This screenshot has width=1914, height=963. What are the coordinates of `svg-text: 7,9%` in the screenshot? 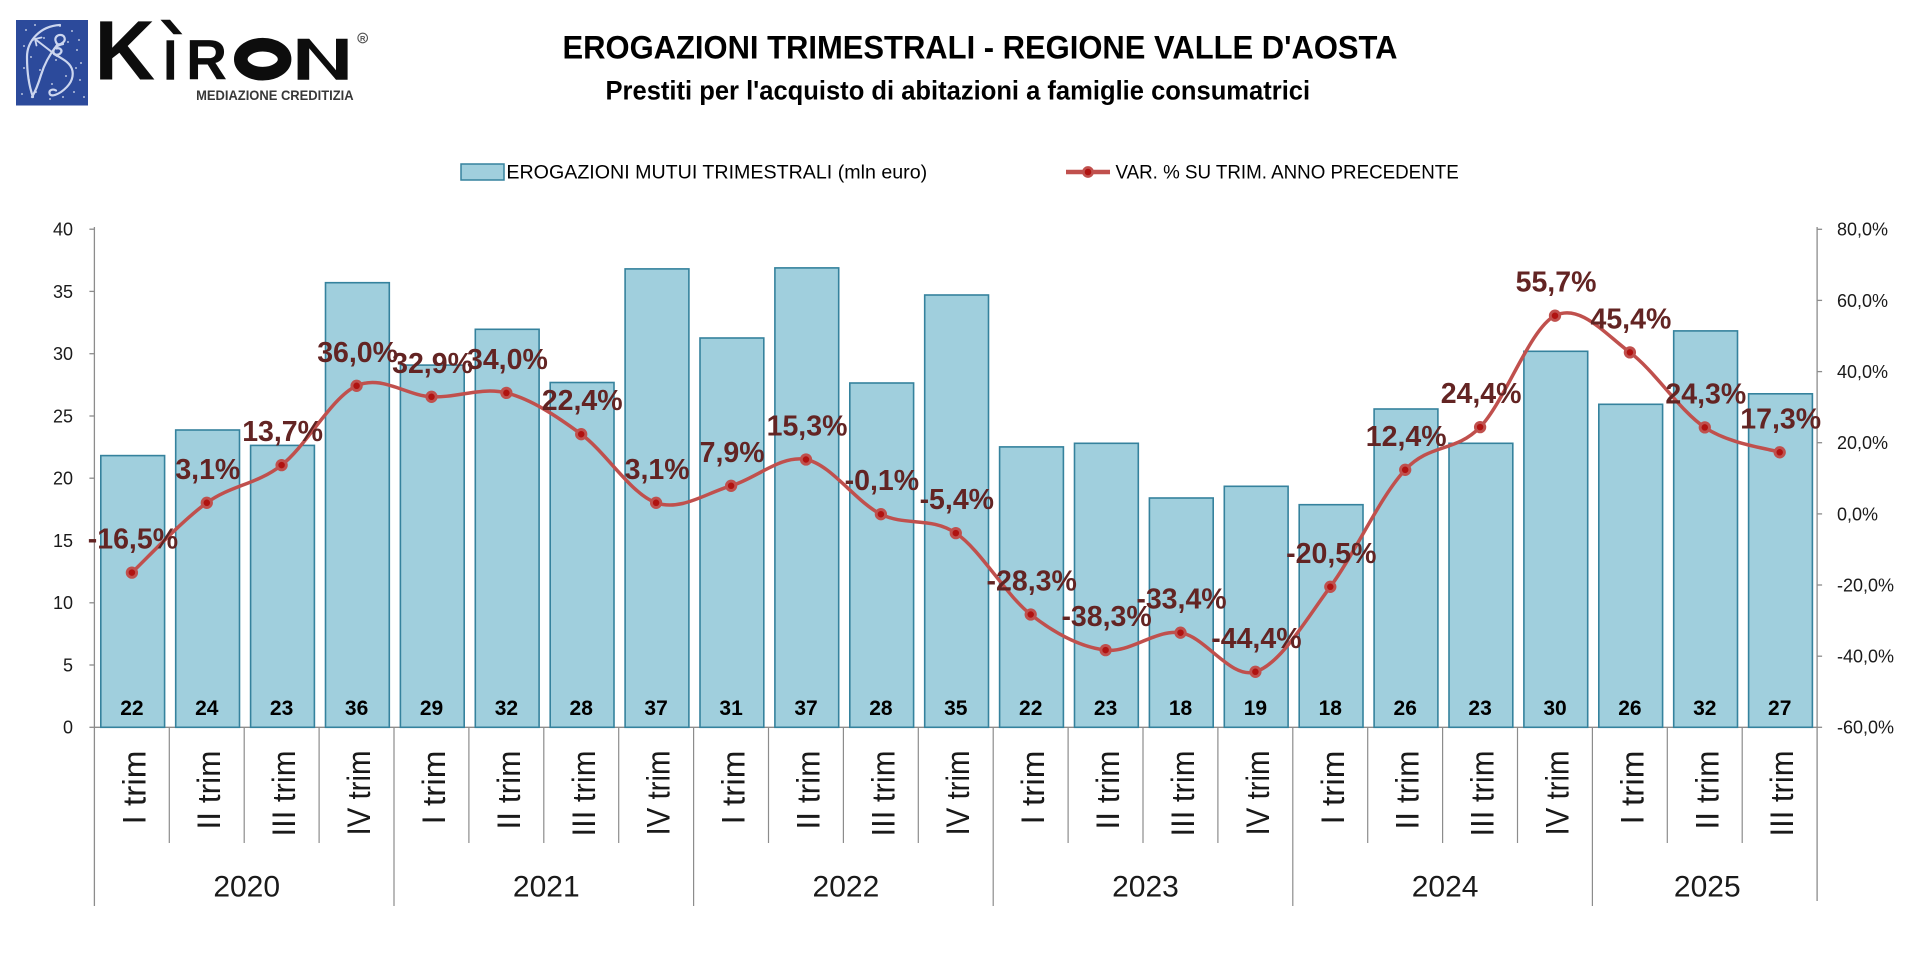 It's located at (732, 453).